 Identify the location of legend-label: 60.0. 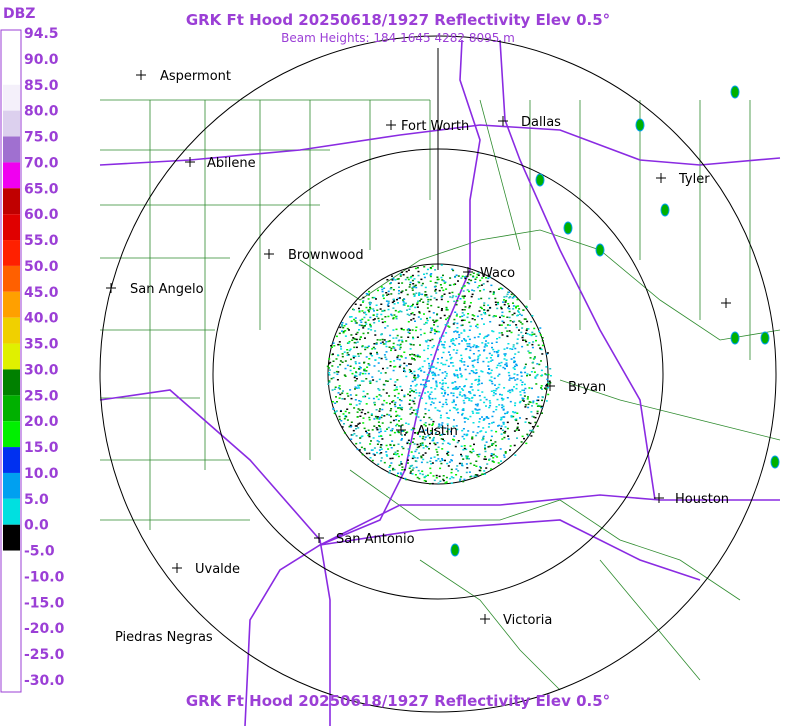
(41, 215).